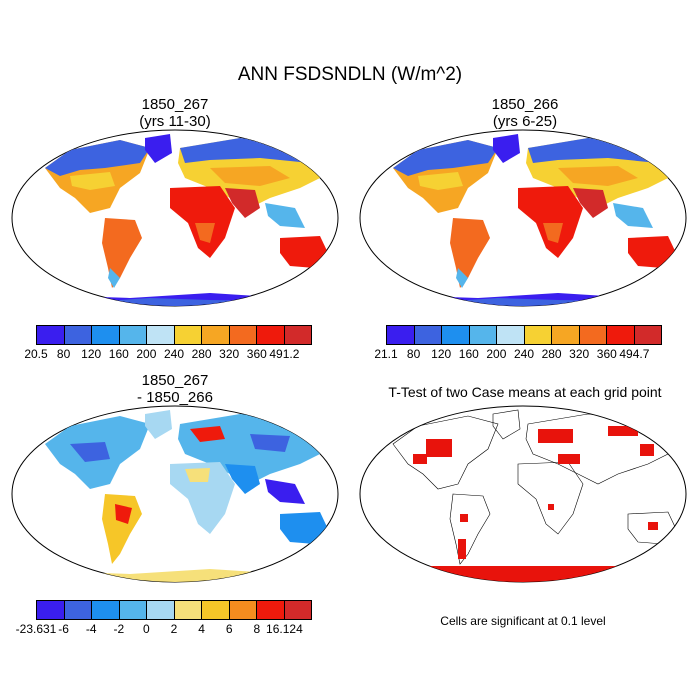 The width and height of the screenshot is (700, 700). What do you see at coordinates (304, 252) in the screenshot?
I see `continent-australia` at bounding box center [304, 252].